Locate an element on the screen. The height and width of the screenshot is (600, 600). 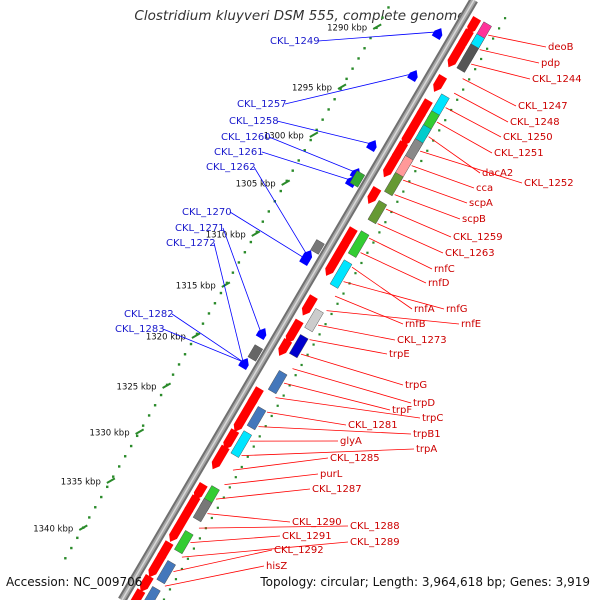
scale-label: 1290 kbp is located at coordinates (347, 29).